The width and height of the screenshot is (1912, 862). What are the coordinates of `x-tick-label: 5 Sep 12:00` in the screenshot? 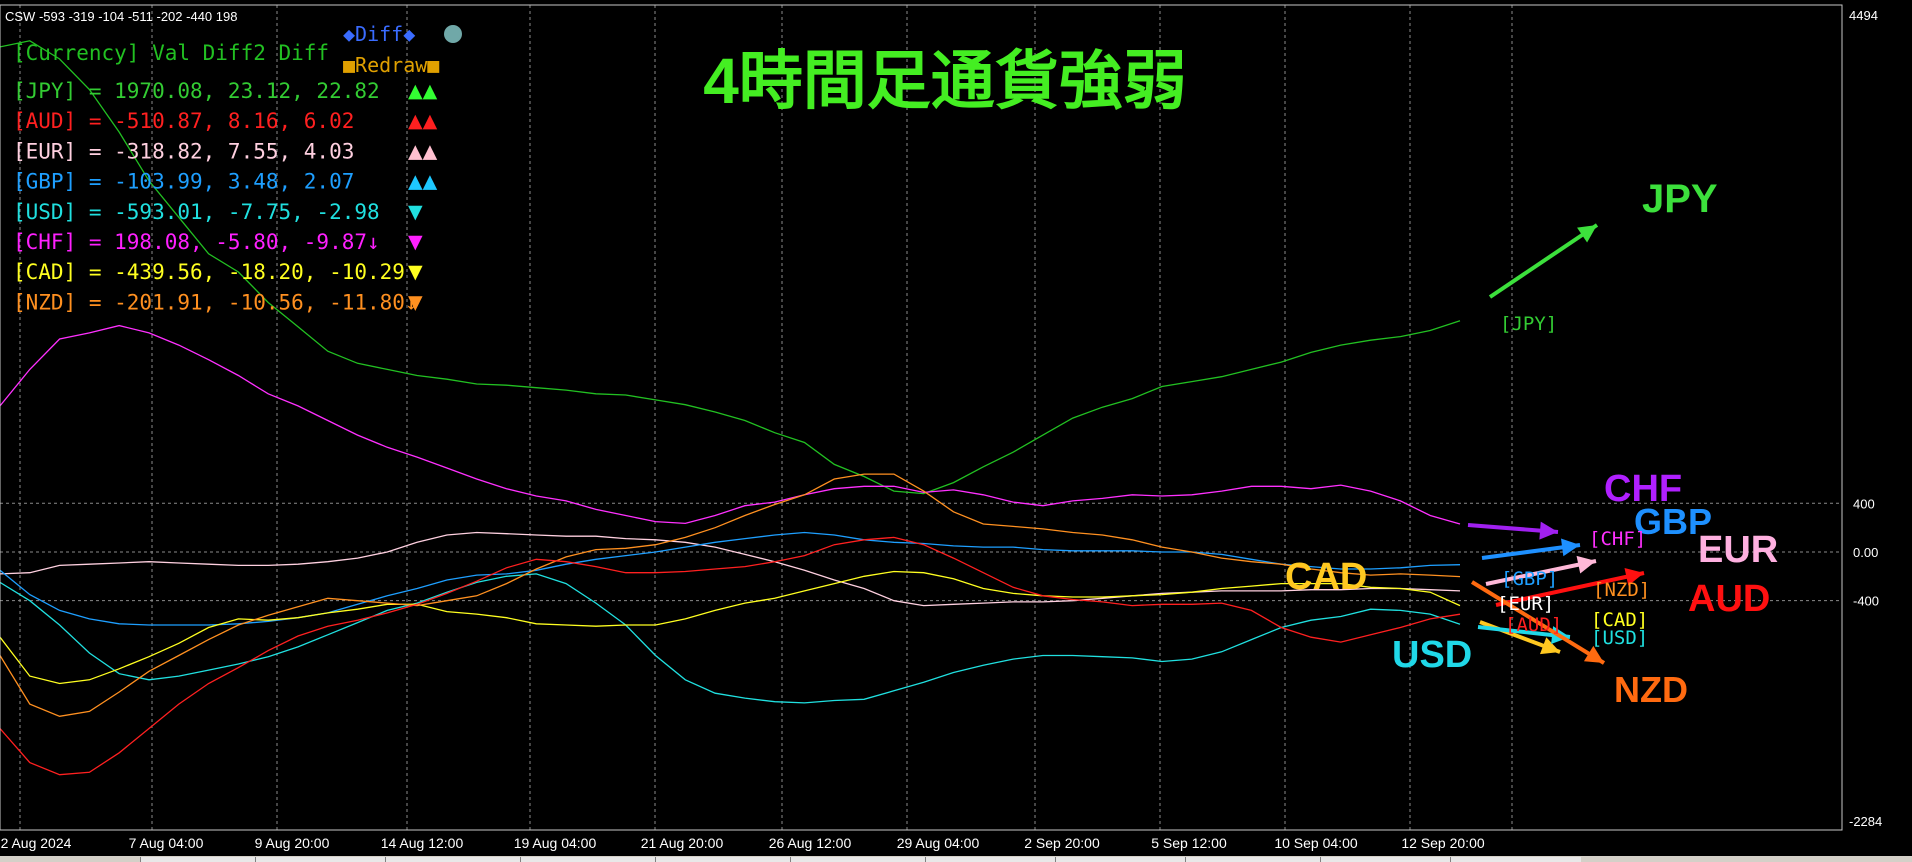 It's located at (1189, 843).